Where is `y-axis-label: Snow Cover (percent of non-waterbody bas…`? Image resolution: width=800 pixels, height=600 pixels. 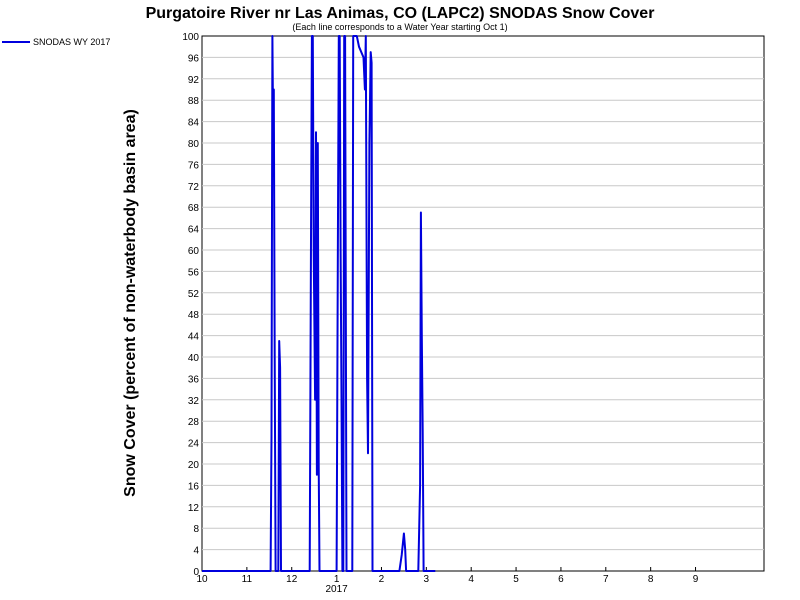 y-axis-label: Snow Cover (percent of non-waterbody bas… is located at coordinates (130, 303).